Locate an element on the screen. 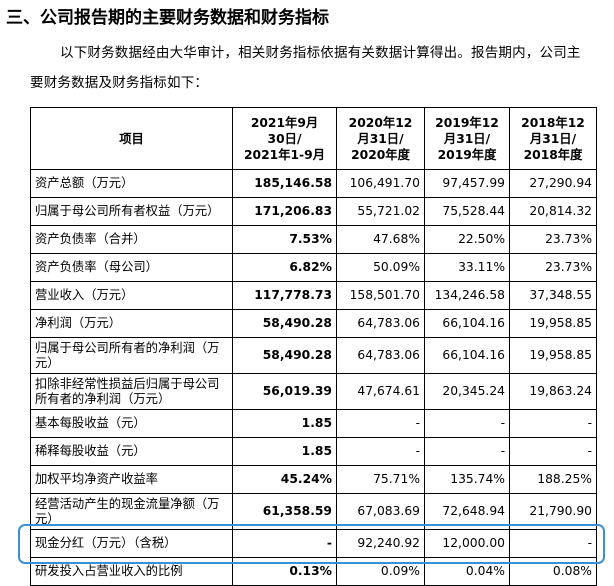 This screenshot has width=614, height=586. value-cell: 6.82% is located at coordinates (284, 267).